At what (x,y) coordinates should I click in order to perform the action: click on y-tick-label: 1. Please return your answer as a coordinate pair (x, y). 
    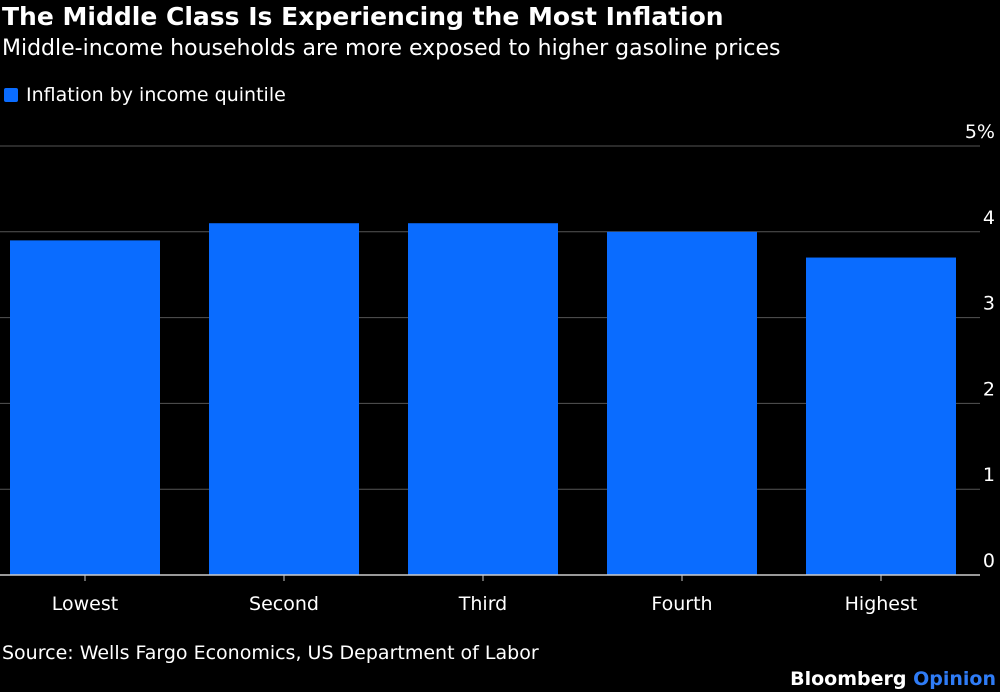
    Looking at the image, I should click on (989, 475).